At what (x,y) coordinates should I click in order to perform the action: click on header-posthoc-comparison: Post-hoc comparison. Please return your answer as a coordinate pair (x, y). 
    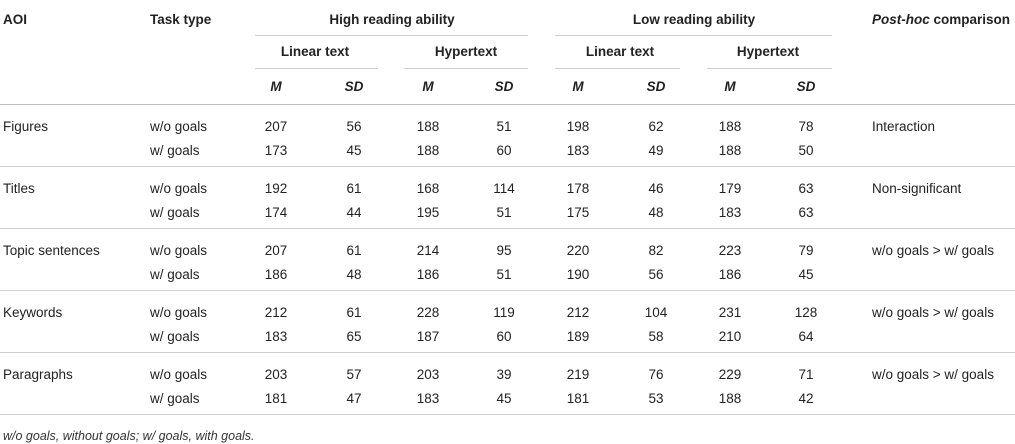
    Looking at the image, I should click on (941, 20).